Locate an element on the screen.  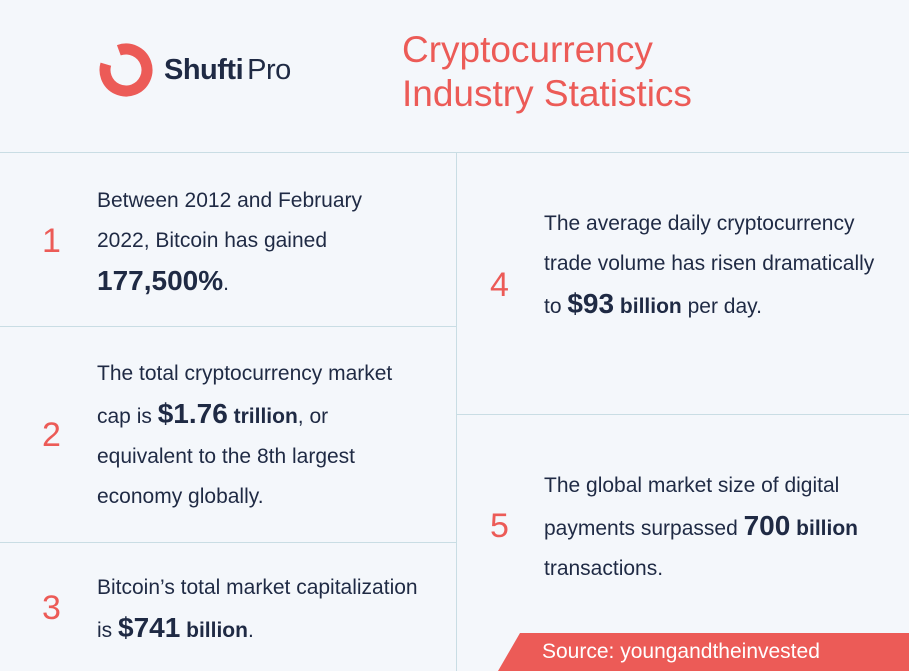
brand-name-regular: Pro is located at coordinates (269, 69).